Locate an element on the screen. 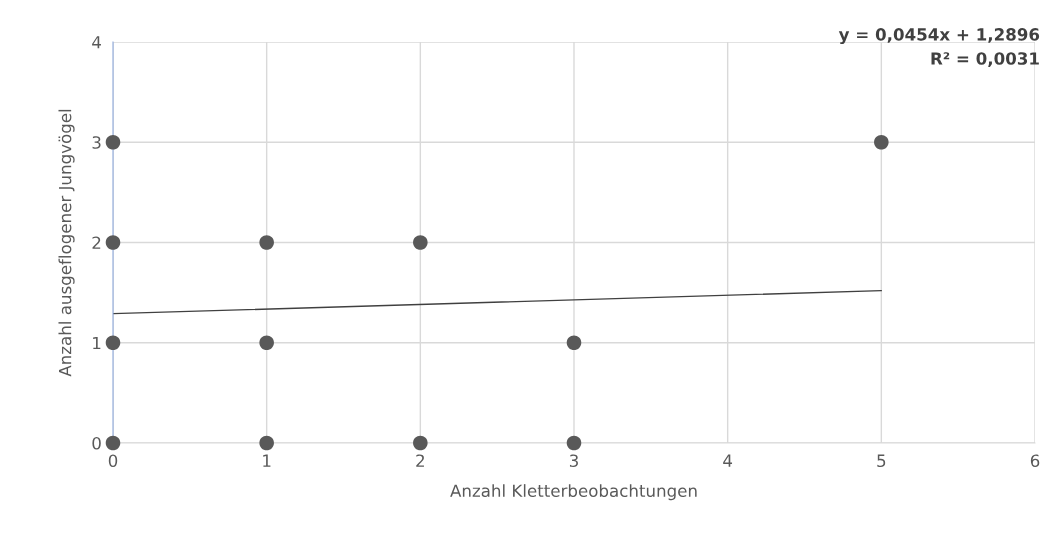 The image size is (1060, 554). x-tick-label: 3 is located at coordinates (573, 461).